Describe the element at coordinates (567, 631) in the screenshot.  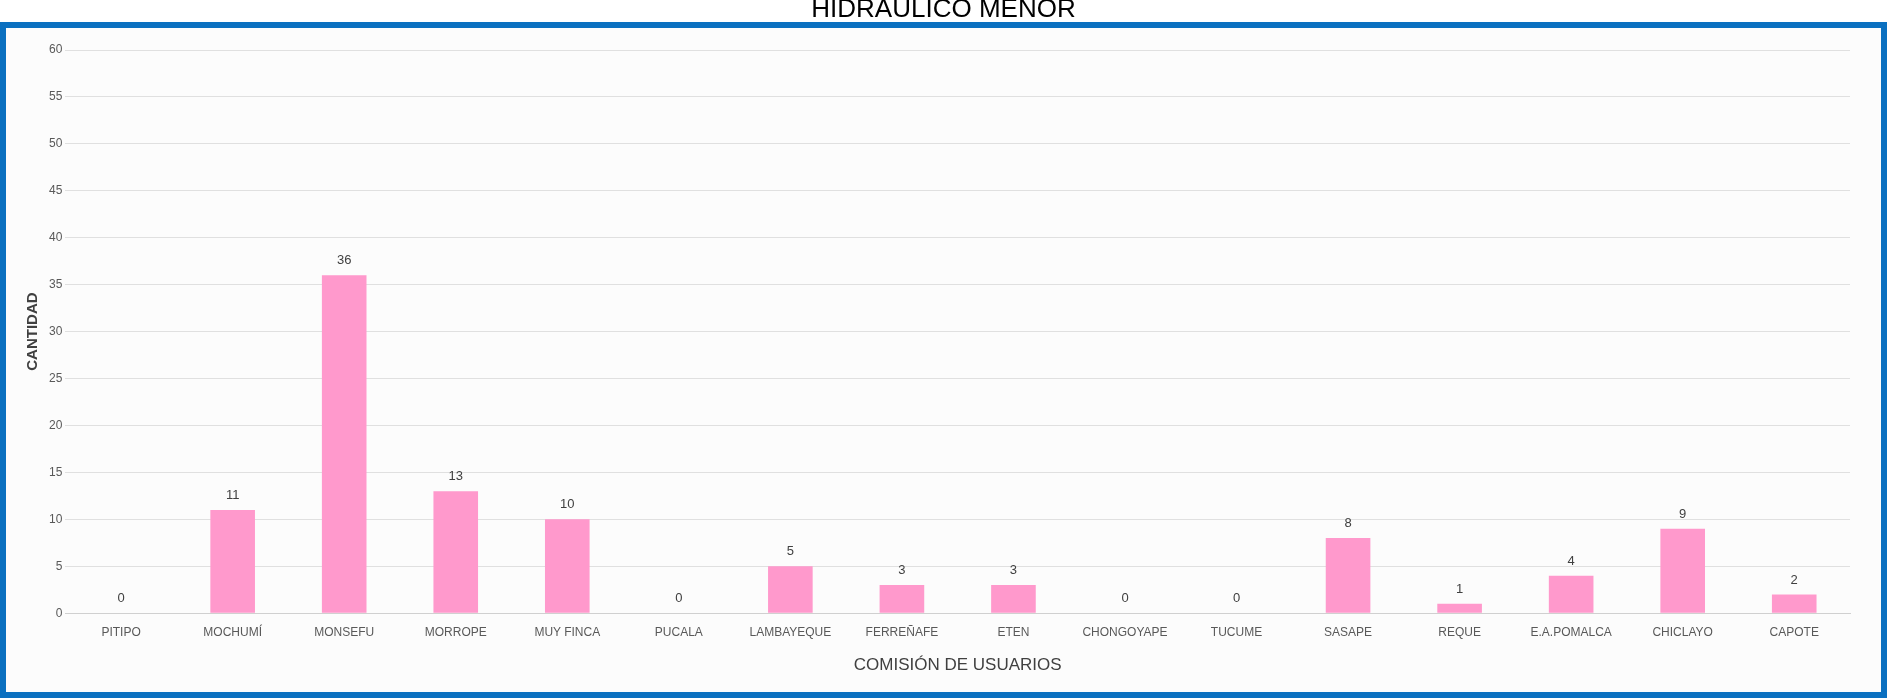
I see `x-tick-label: MUY FINCA` at that location.